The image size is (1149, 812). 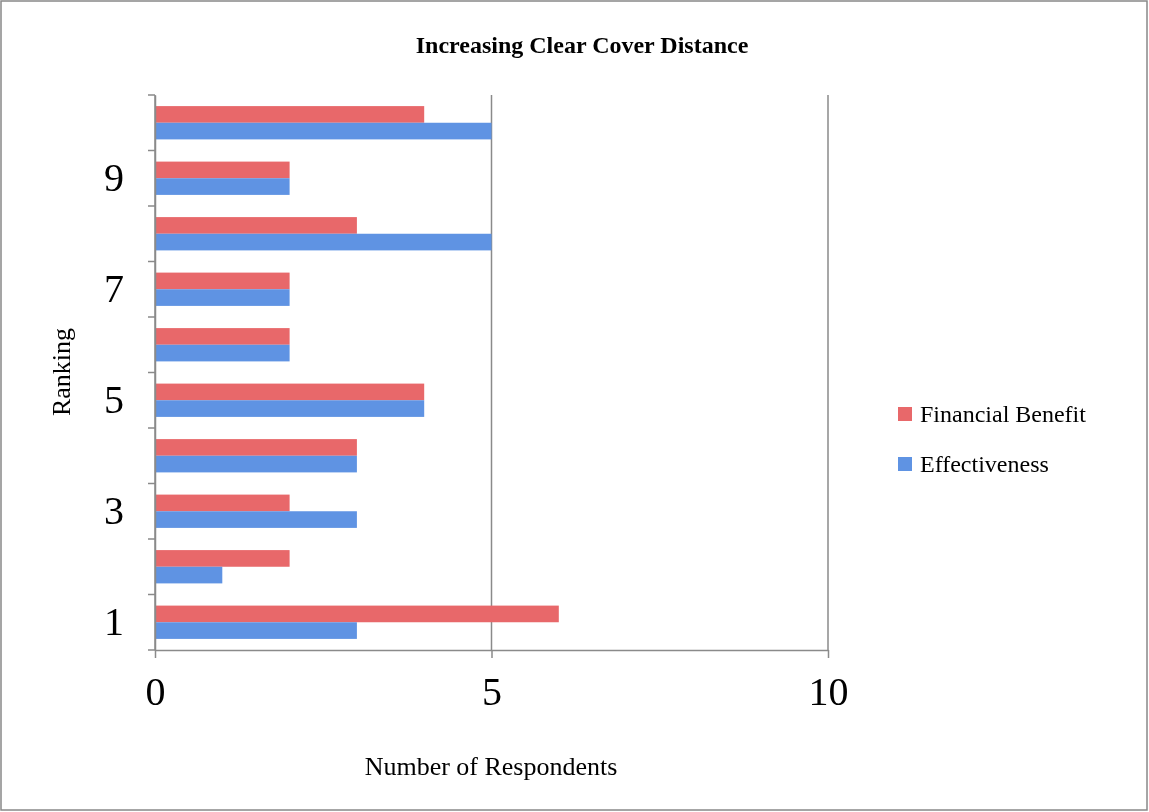 What do you see at coordinates (491, 766) in the screenshot?
I see `x-axis-title: Number of Respondents` at bounding box center [491, 766].